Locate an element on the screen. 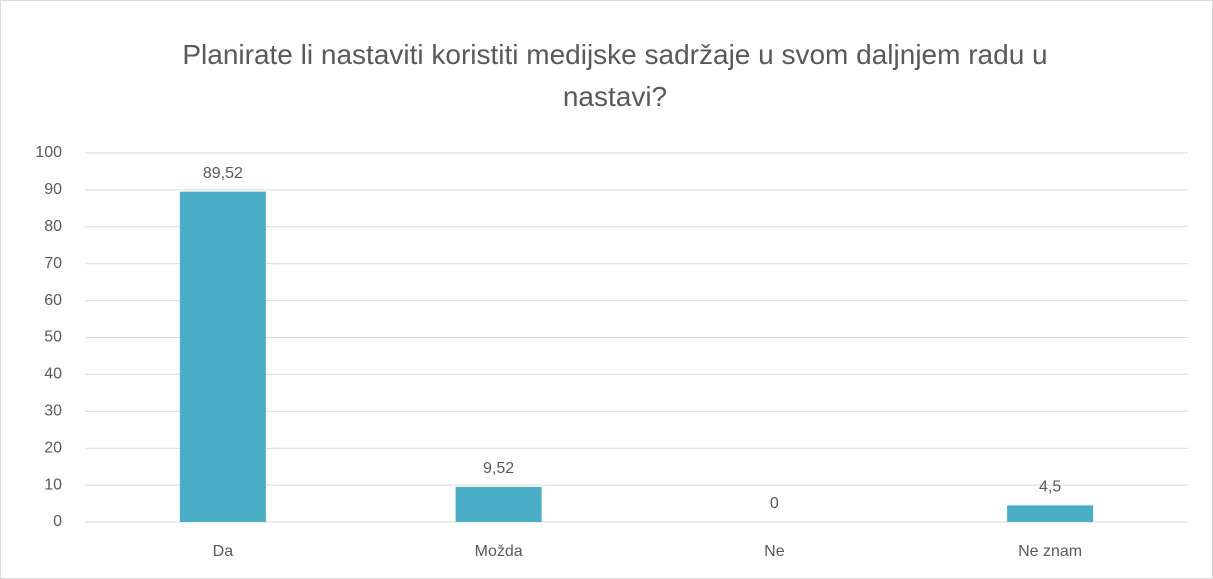 The image size is (1213, 579). x-tick-label: Da is located at coordinates (223, 551).